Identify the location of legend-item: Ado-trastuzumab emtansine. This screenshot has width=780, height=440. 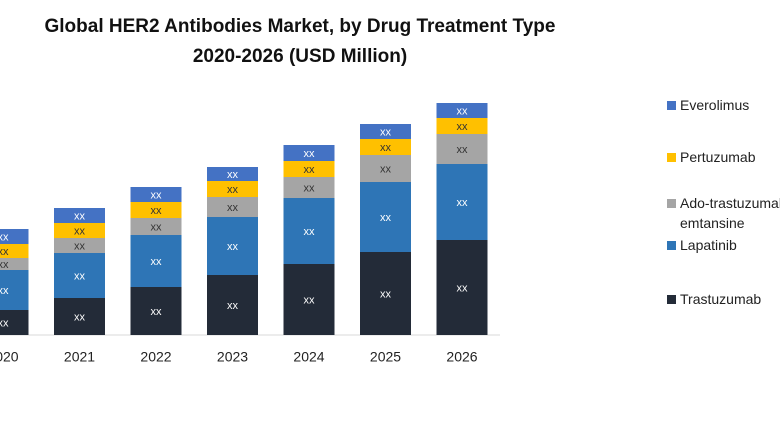
(723, 213).